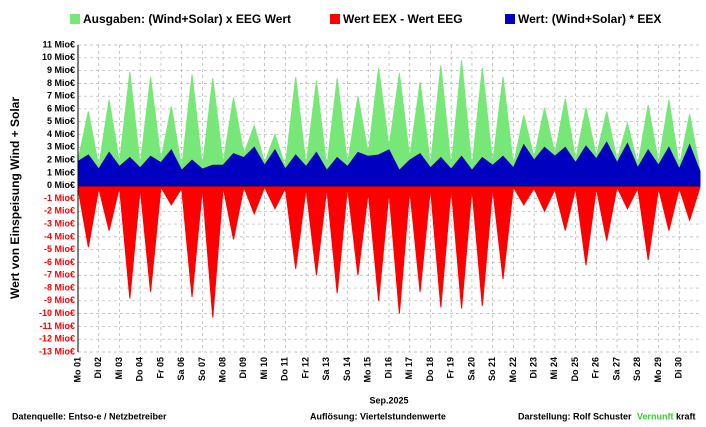  Describe the element at coordinates (59, 223) in the screenshot. I see `y-tick-label: -3 Mio€` at that location.